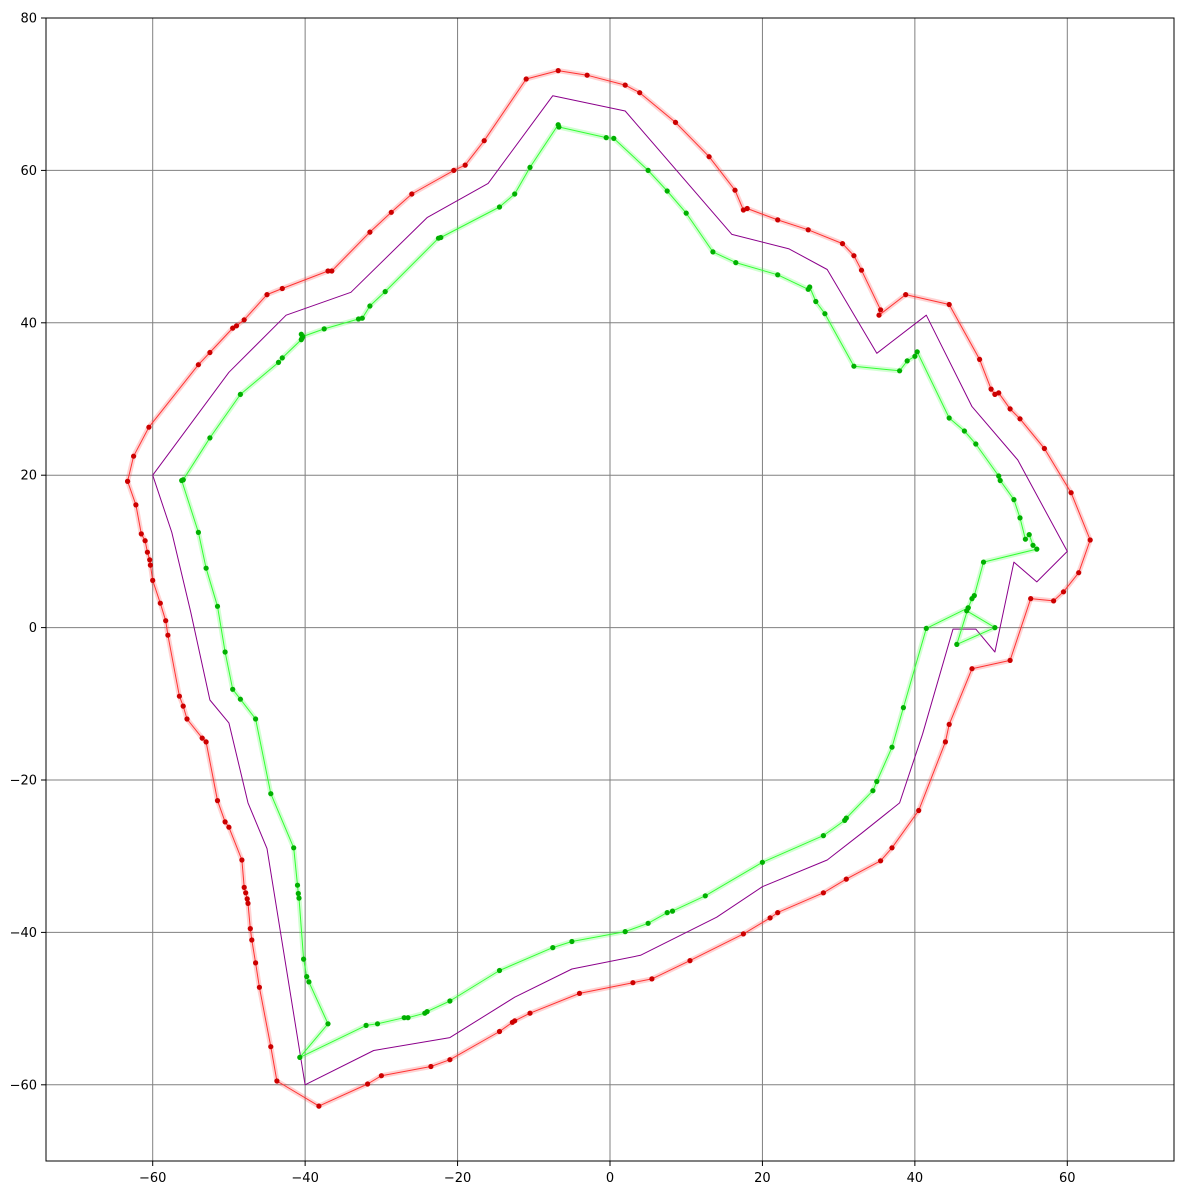  I want to click on x-tick-label: −40, so click(304, 1178).